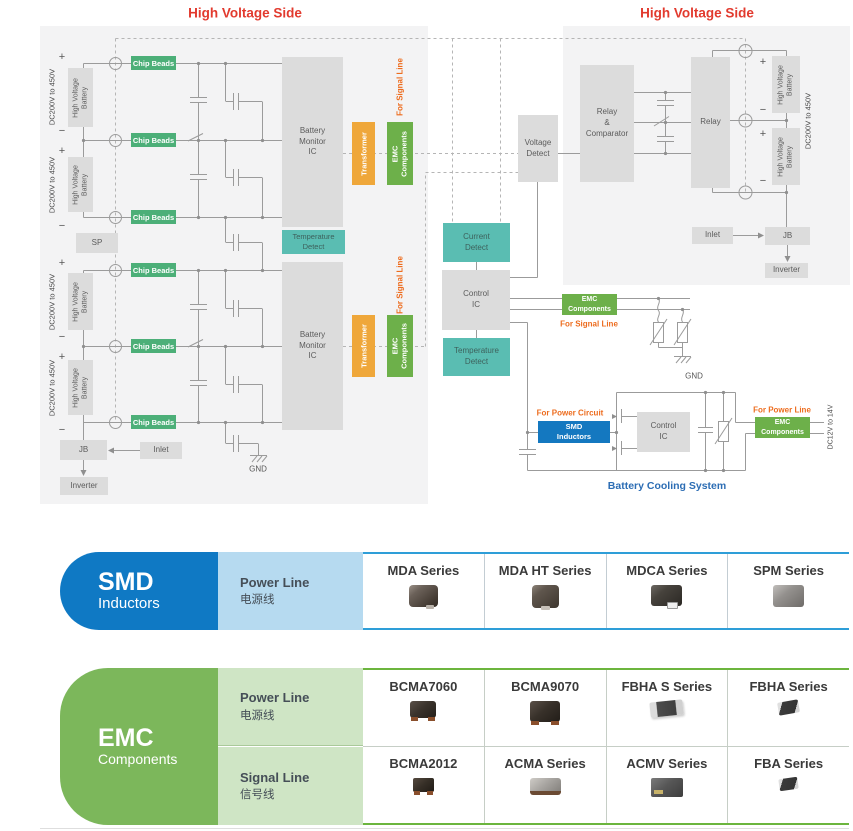 The height and width of the screenshot is (831, 853). Describe the element at coordinates (476, 357) in the screenshot. I see `temperature-detect-box: Temperature Detect` at that location.